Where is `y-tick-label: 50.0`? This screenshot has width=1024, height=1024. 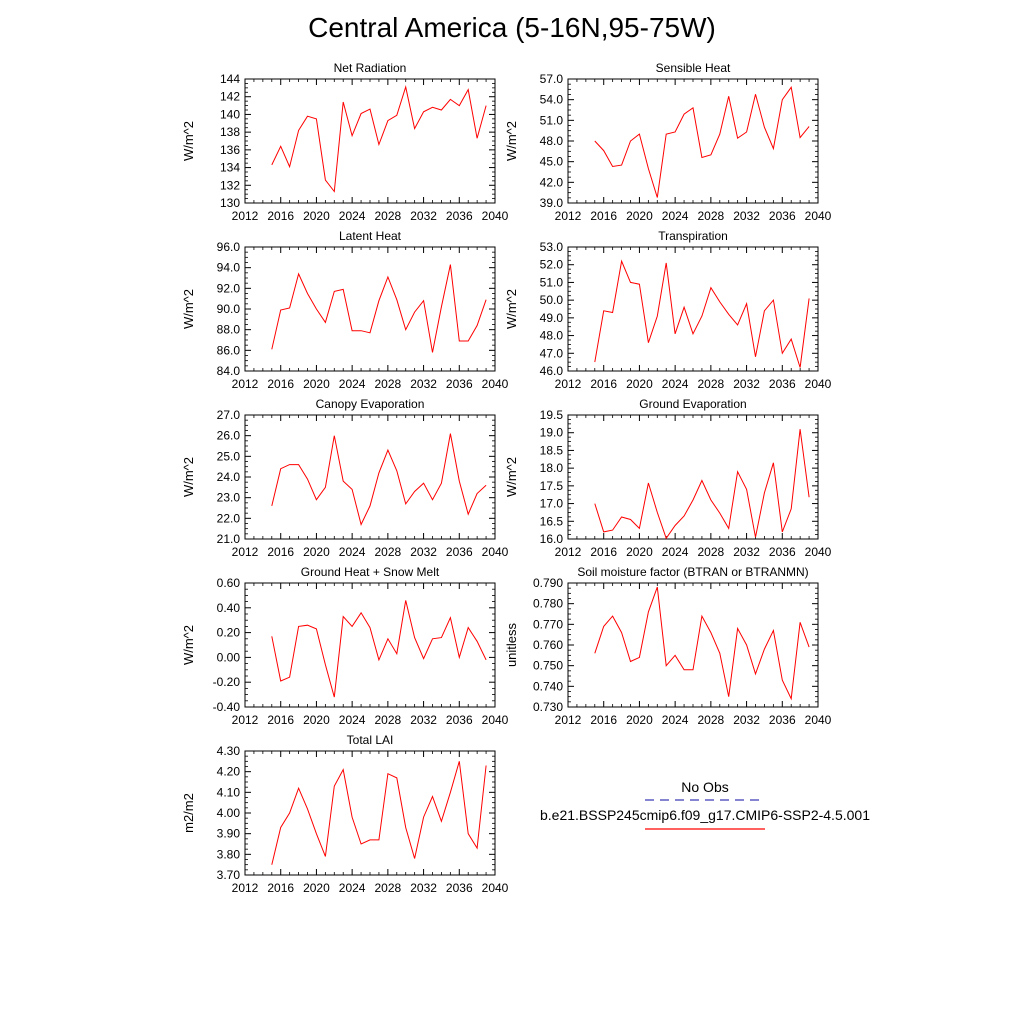
y-tick-label: 50.0 is located at coordinates (552, 300).